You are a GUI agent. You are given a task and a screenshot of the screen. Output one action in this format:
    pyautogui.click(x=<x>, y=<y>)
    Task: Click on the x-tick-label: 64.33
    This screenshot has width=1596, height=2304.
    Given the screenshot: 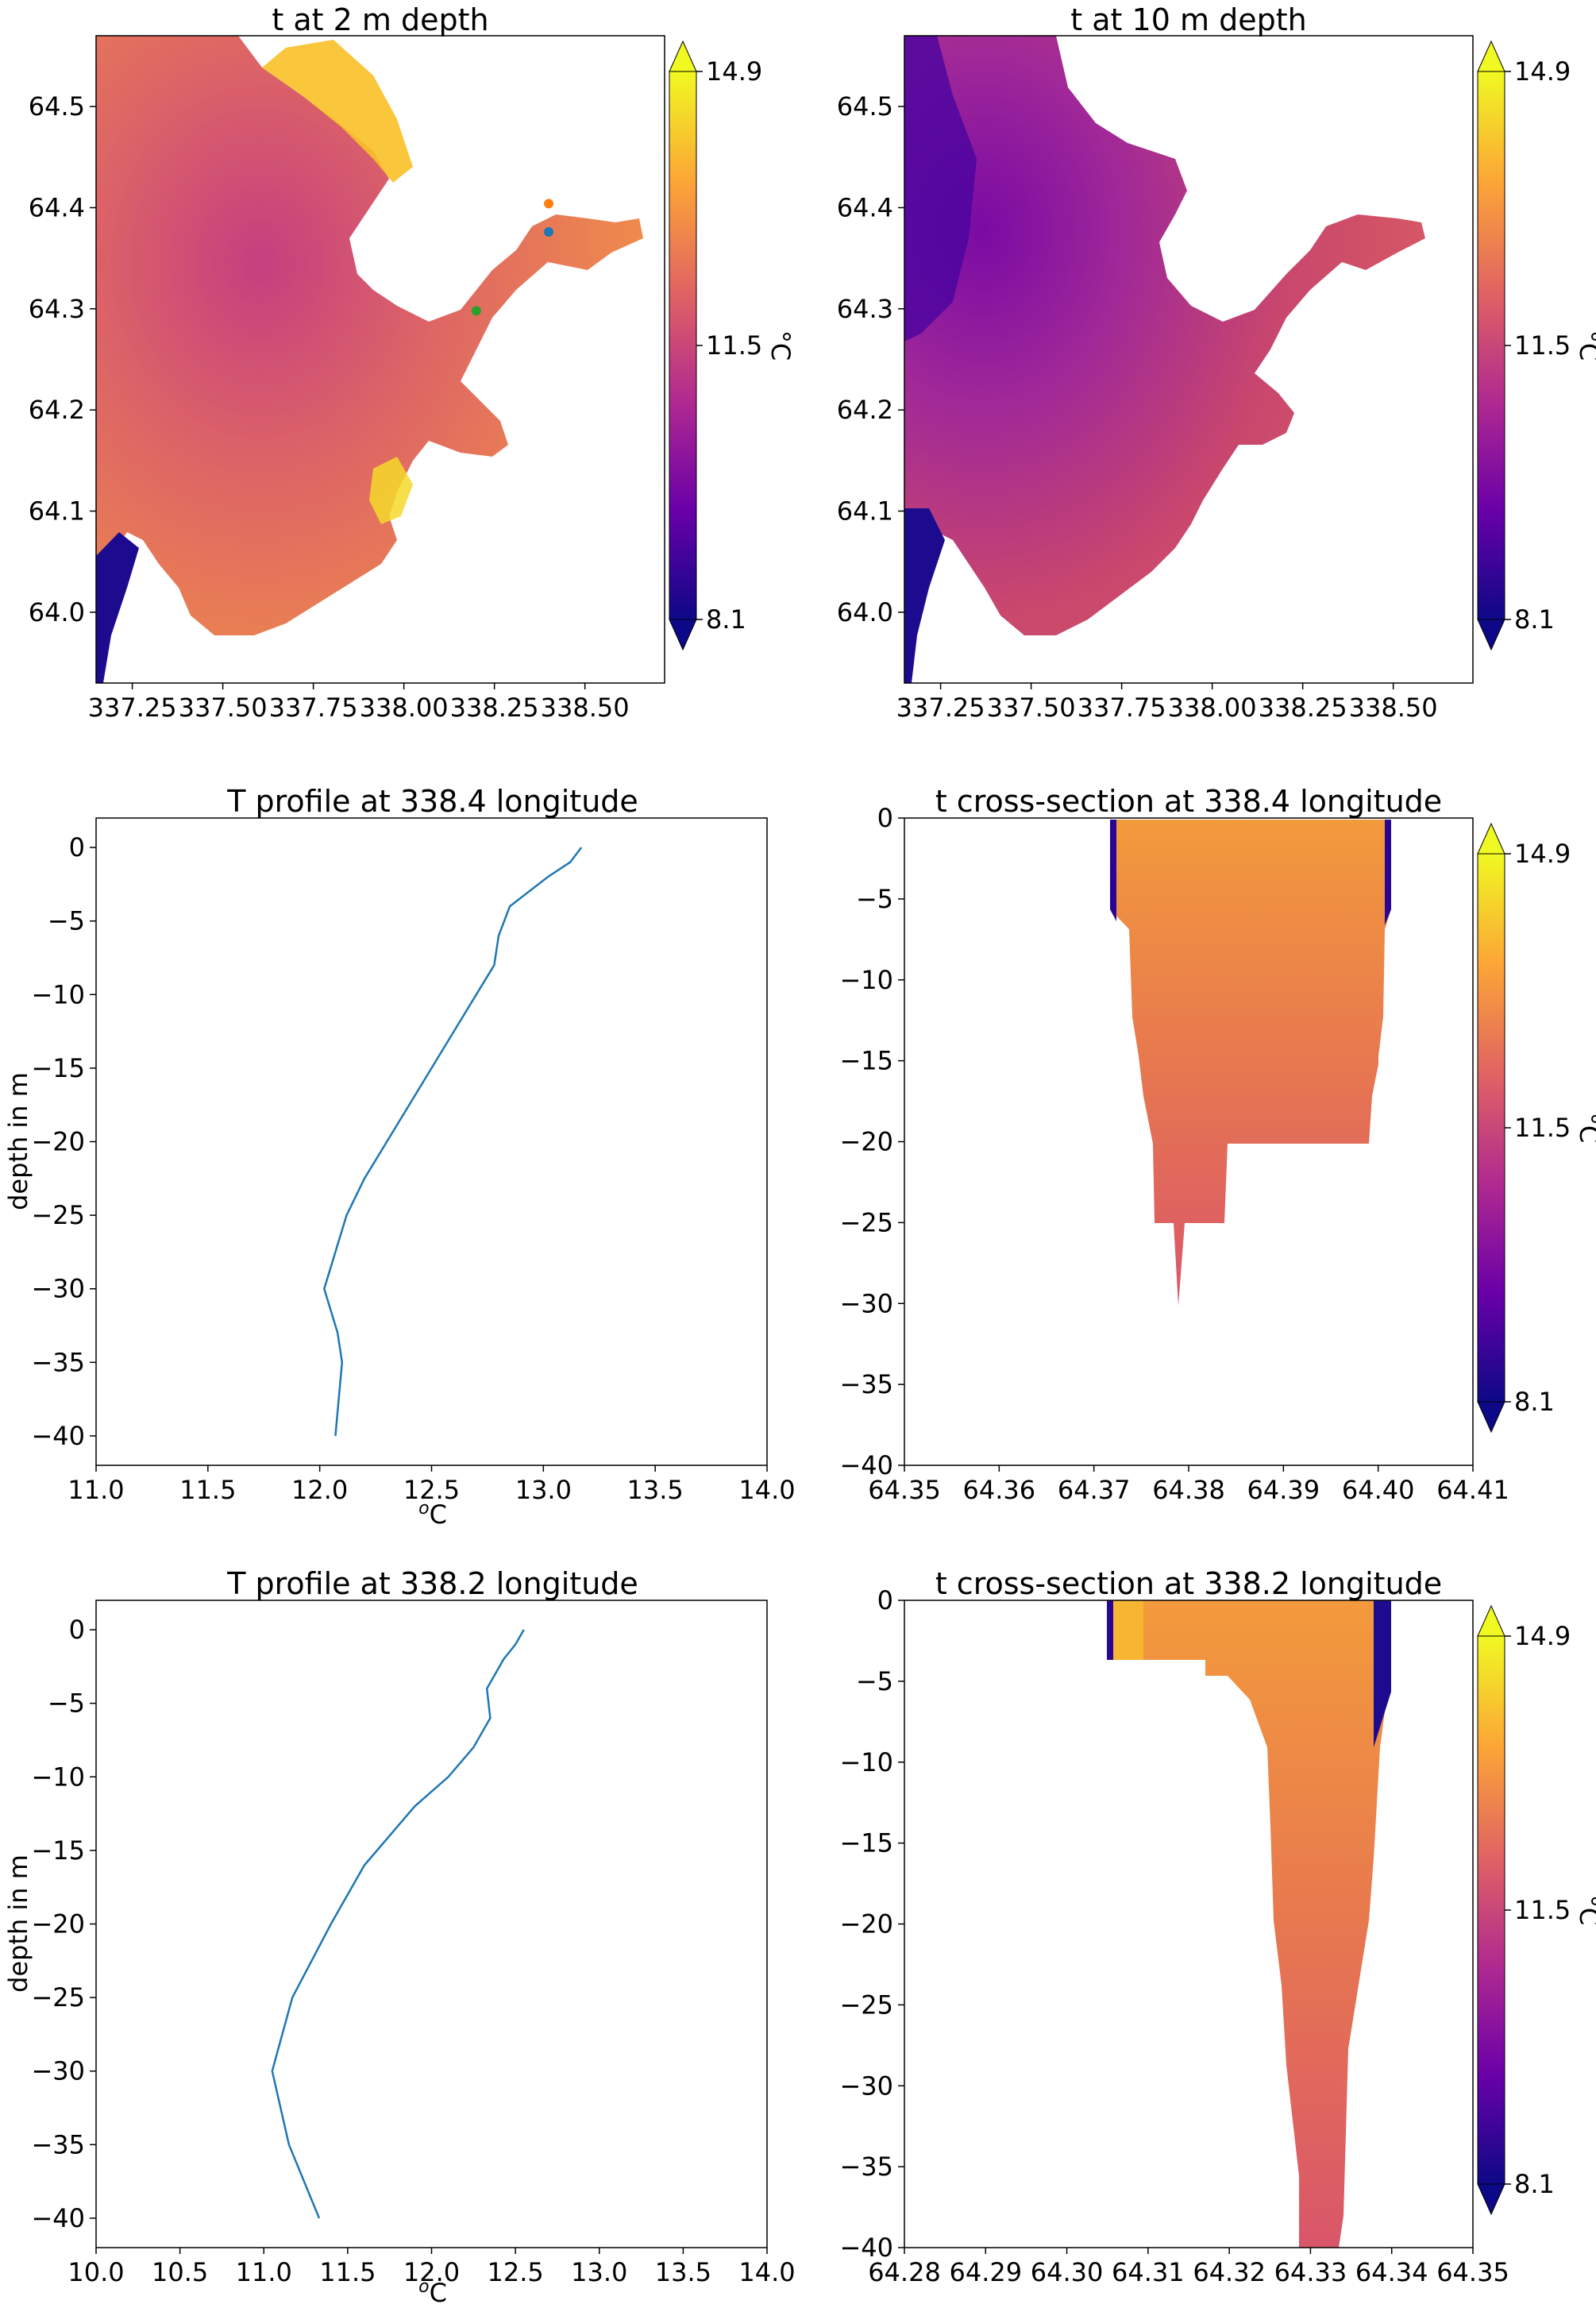 What is the action you would take?
    pyautogui.click(x=1310, y=2272)
    